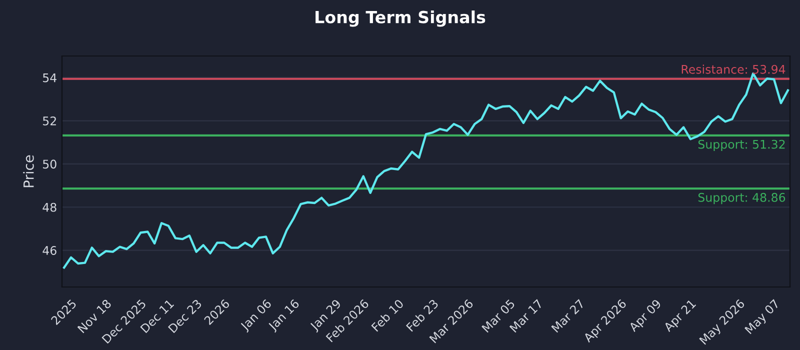  What do you see at coordinates (28, 171) in the screenshot?
I see `y-axis-title: Price` at bounding box center [28, 171].